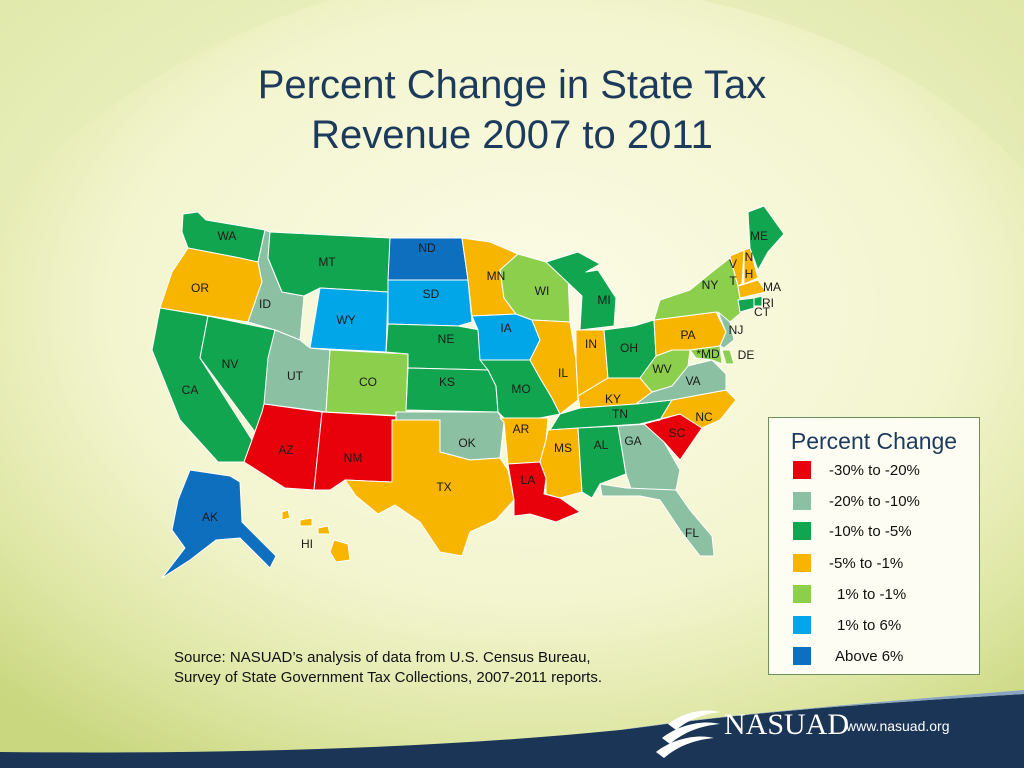 This screenshot has height=768, width=1024. What do you see at coordinates (898, 726) in the screenshot?
I see `footer-url: www.nasuad.org` at bounding box center [898, 726].